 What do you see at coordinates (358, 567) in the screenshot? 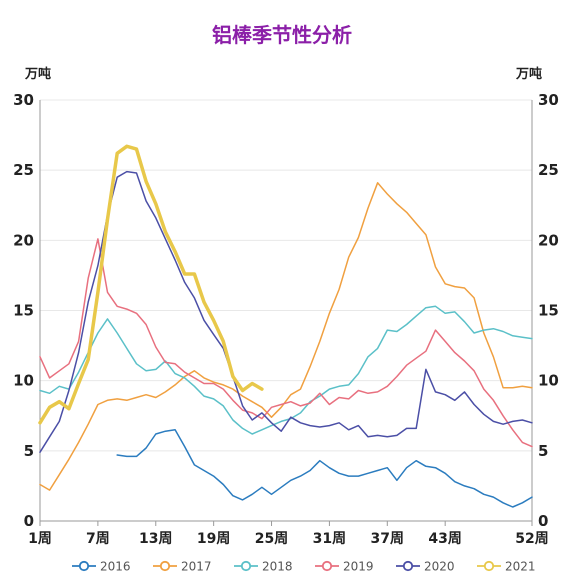
I see `legend-label-2019: 2019` at bounding box center [358, 567].